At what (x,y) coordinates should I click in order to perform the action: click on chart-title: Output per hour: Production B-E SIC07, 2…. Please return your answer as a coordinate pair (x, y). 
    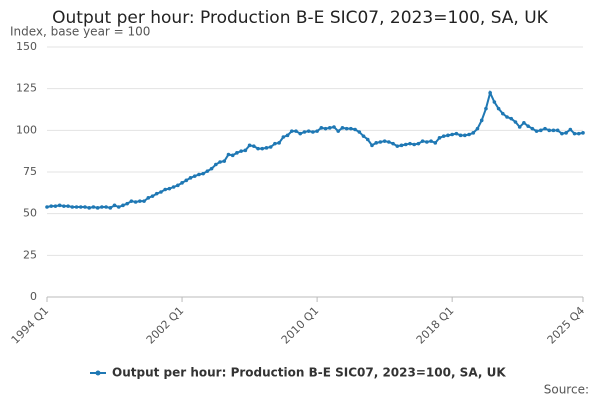
    Looking at the image, I should click on (300, 18).